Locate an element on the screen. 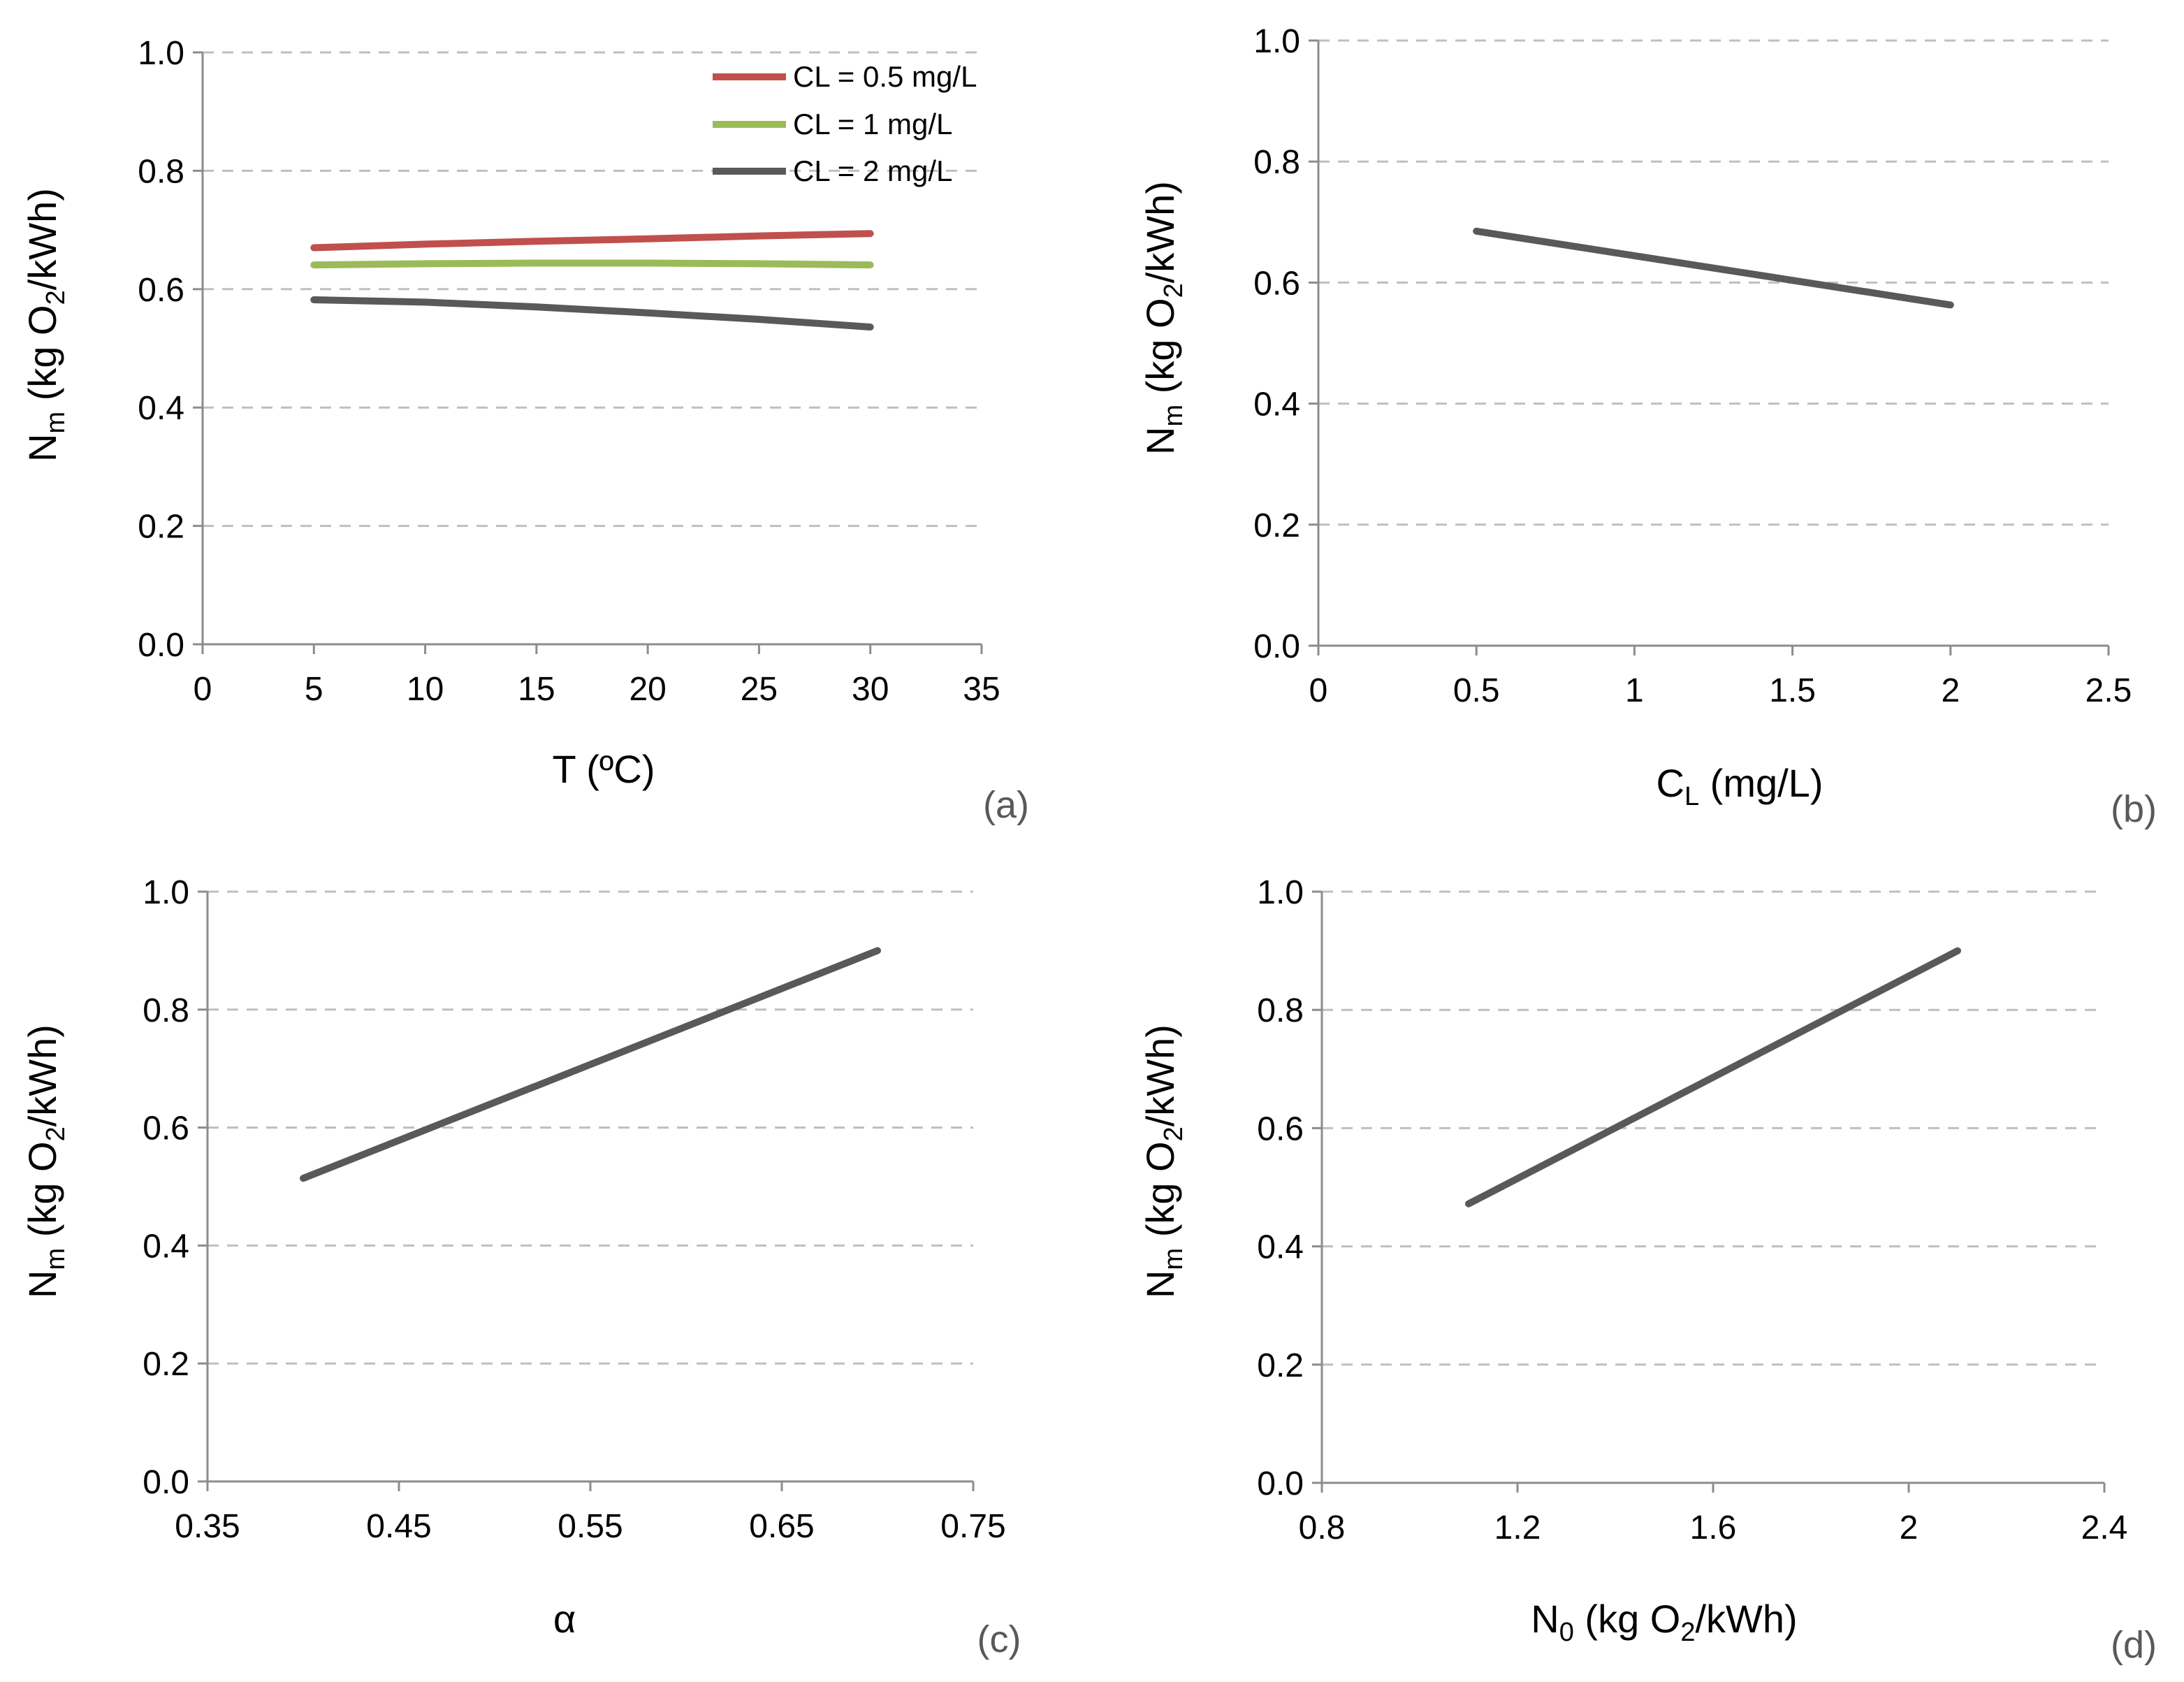  x-tick-label: 0.45 is located at coordinates (398, 1526).